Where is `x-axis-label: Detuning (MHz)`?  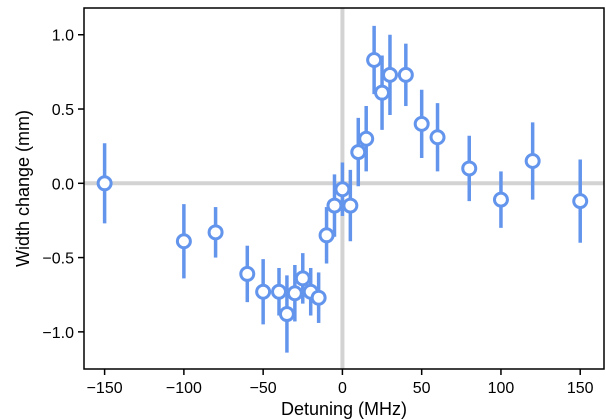 x-axis-label: Detuning (MHz) is located at coordinates (344, 409).